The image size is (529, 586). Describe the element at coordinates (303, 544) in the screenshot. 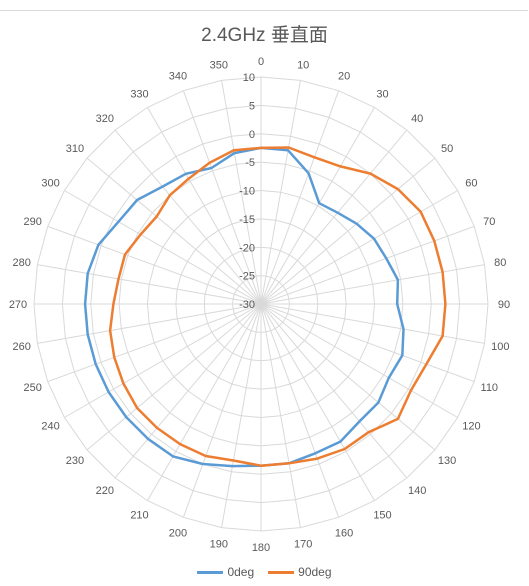

I see `angle-tick-label: 170` at that location.